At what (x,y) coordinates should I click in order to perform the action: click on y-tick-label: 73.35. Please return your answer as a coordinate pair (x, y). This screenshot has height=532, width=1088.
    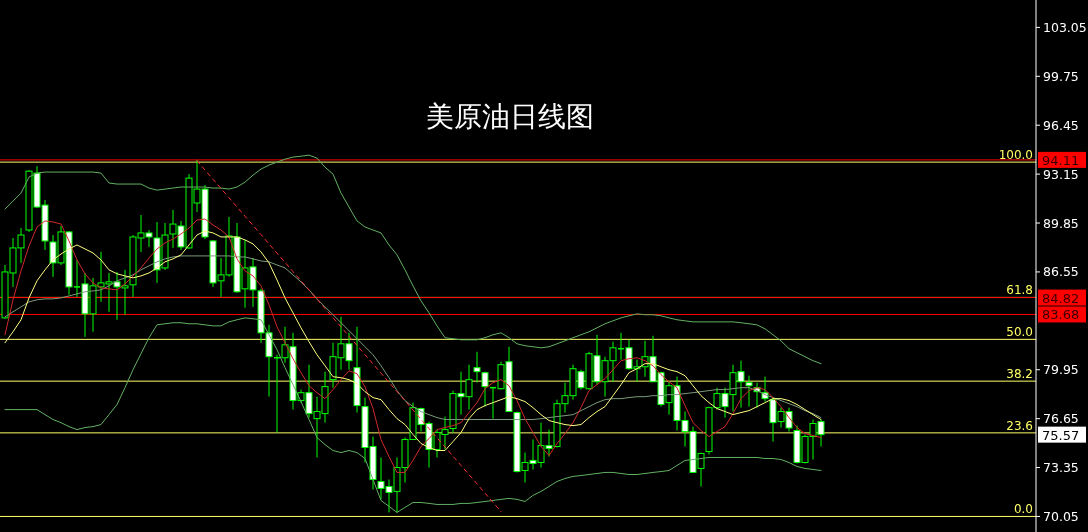
    Looking at the image, I should click on (1061, 468).